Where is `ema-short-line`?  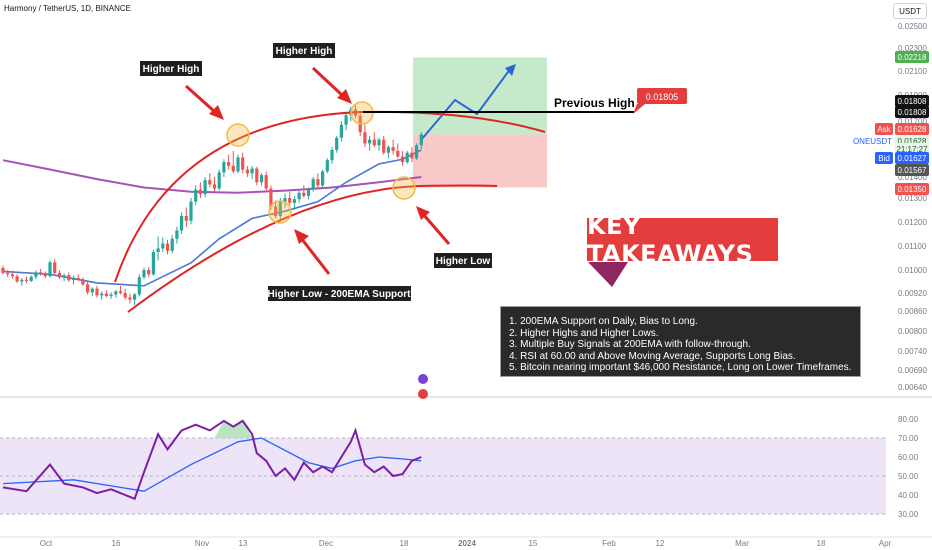 ema-short-line is located at coordinates (212, 218).